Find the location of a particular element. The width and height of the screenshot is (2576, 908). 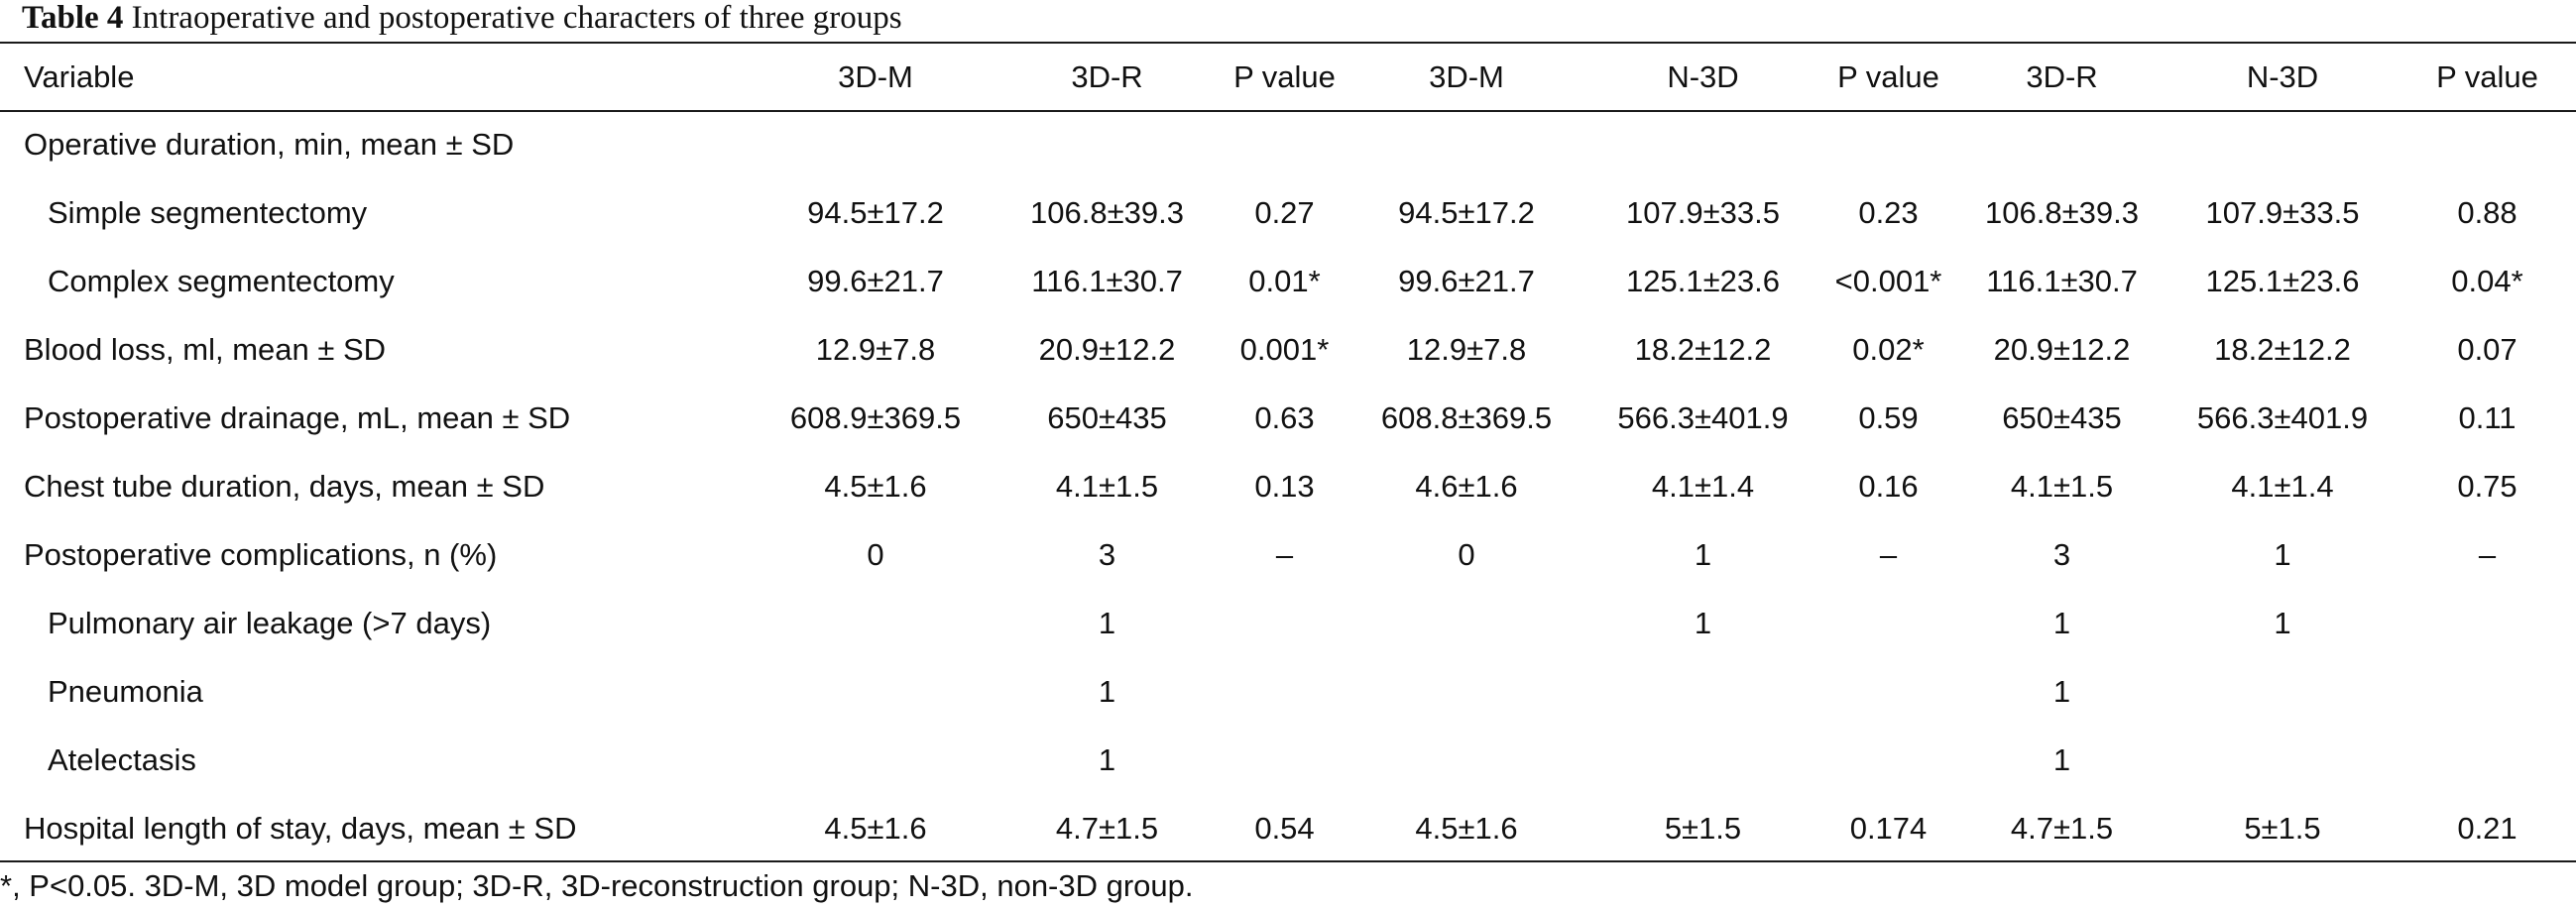

row-label: Hospital length of stay, days, mean ± SD is located at coordinates (300, 828).